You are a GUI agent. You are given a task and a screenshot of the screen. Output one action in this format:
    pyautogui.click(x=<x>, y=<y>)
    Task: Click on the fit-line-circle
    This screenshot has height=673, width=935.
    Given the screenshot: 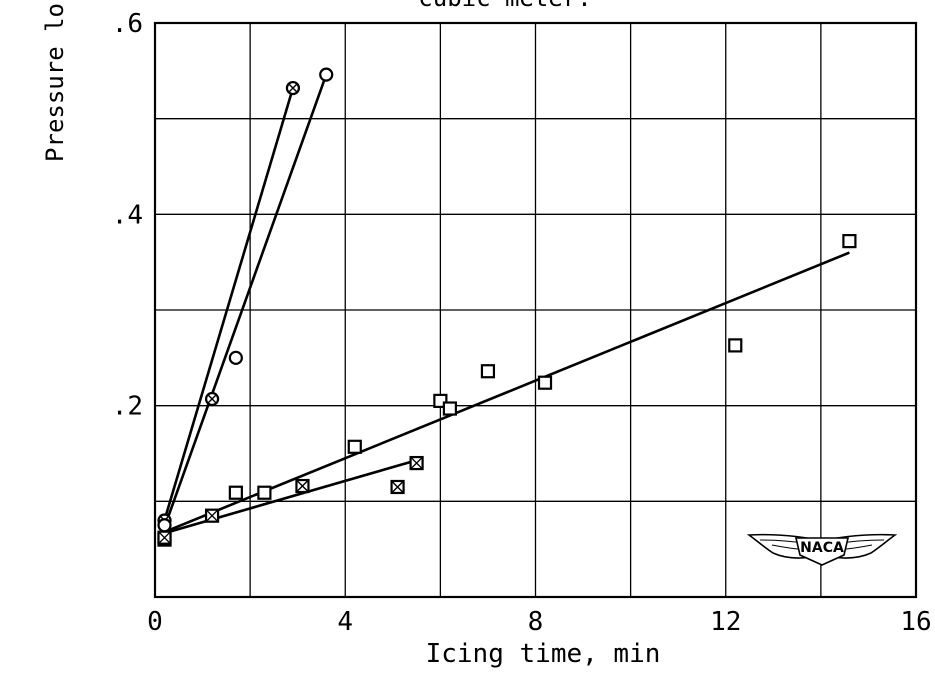 What is the action you would take?
    pyautogui.click(x=244, y=304)
    